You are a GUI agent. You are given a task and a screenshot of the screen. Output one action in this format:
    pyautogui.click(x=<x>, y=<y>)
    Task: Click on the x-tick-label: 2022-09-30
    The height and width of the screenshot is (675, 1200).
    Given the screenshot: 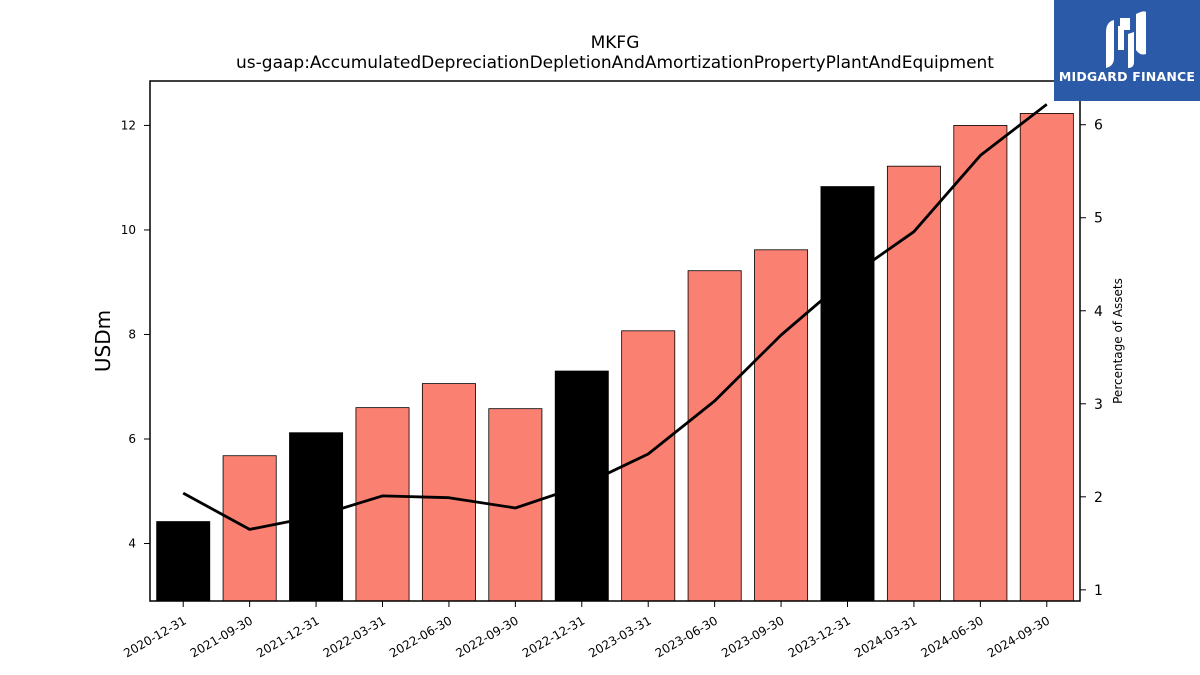 What is the action you would take?
    pyautogui.click(x=486, y=636)
    